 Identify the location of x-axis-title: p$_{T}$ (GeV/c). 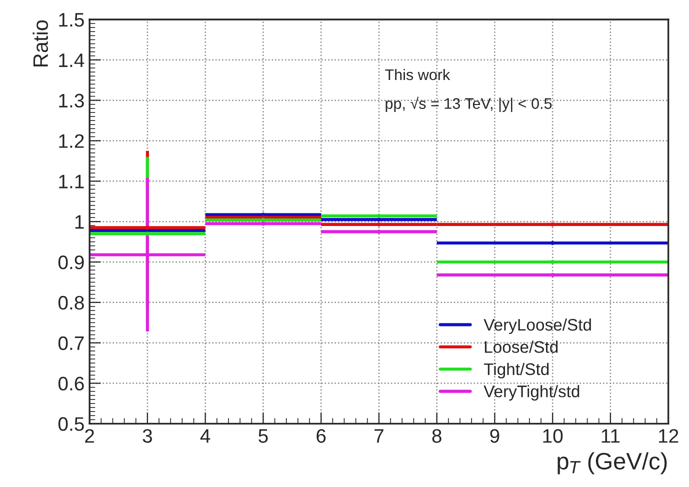
(612, 463).